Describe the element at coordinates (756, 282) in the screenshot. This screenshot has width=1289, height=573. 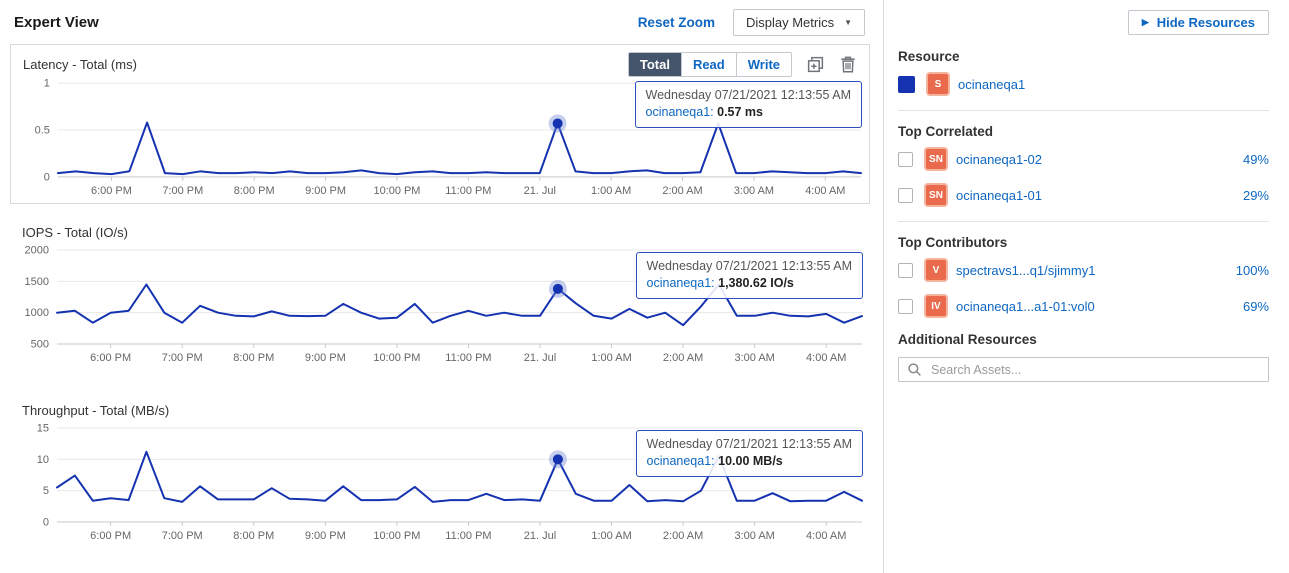
I see `tooltip-value: 1,380.62 IO/s` at that location.